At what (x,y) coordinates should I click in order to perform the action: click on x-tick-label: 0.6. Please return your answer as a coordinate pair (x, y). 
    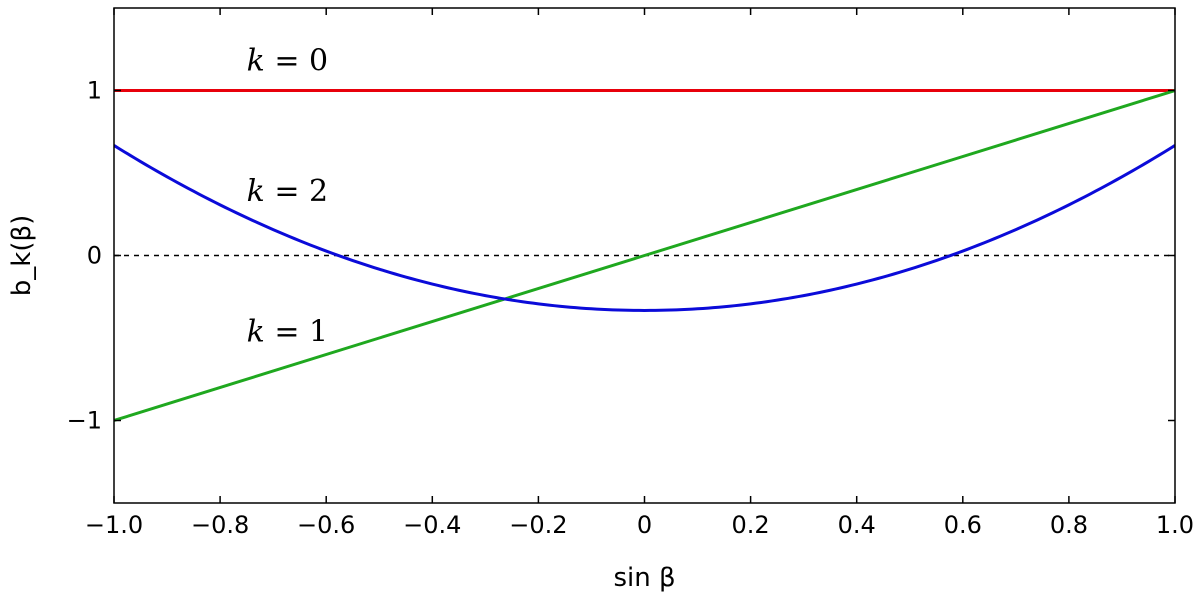
    Looking at the image, I should click on (963, 525).